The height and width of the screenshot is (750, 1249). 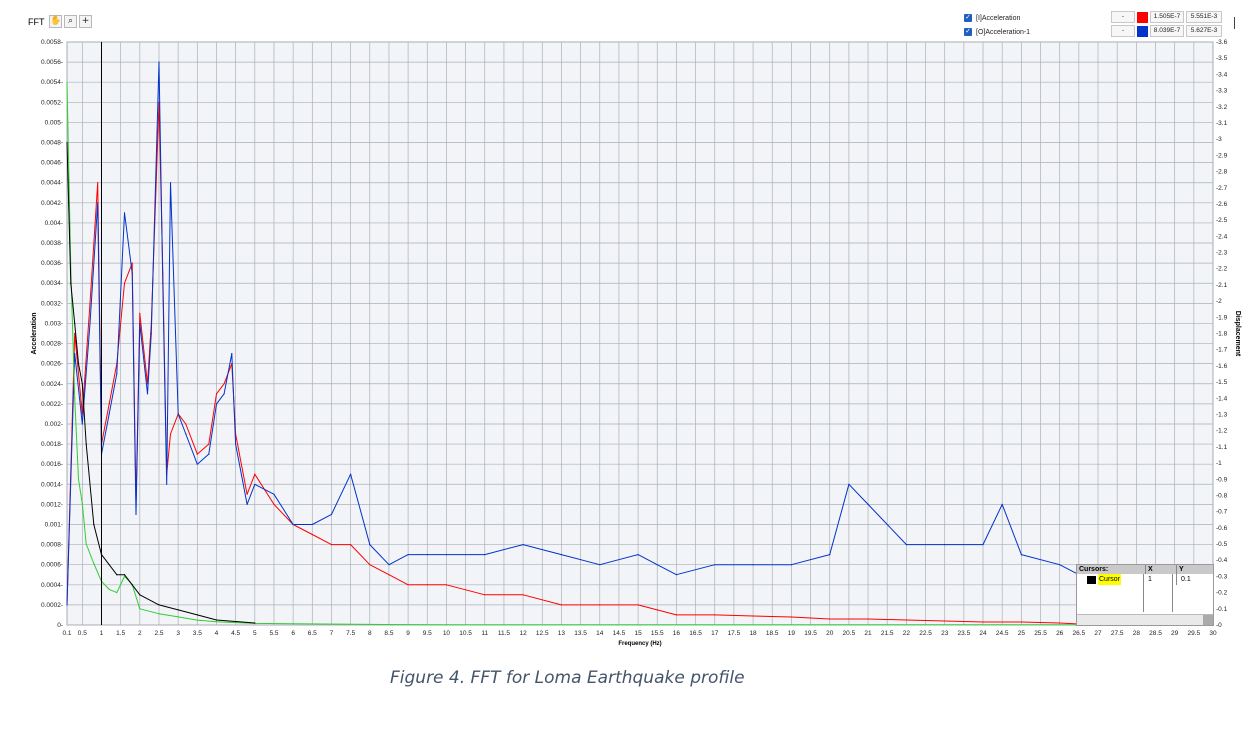 What do you see at coordinates (1222, 609) in the screenshot?
I see `y2-tick-label: -0.1` at bounding box center [1222, 609].